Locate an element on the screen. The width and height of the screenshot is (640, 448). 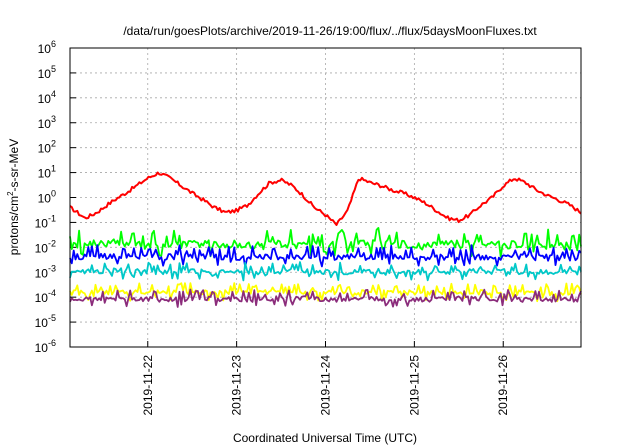
x-tick-label: 2019-11-25 is located at coordinates (414, 385).